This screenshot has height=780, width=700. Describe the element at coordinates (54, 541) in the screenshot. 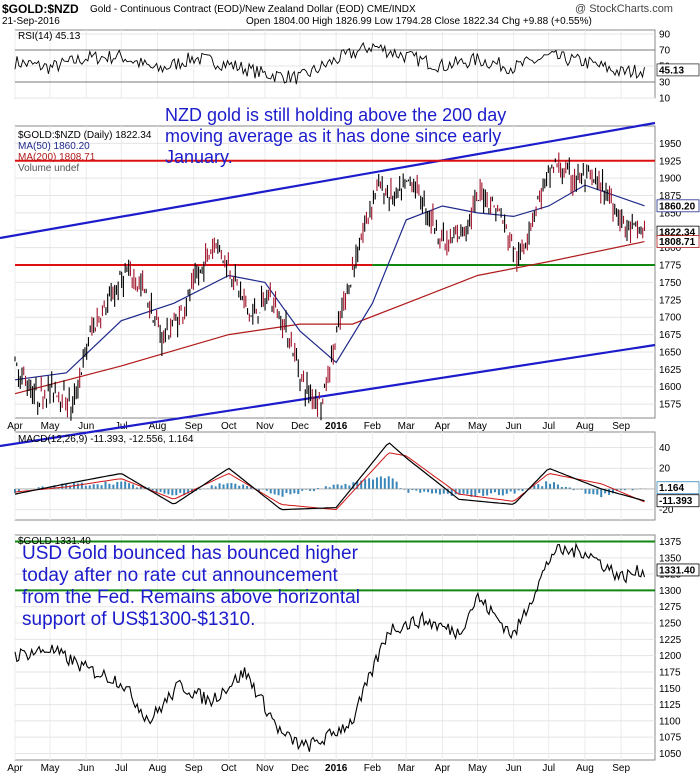

I see `usd-legend: $GOLD 1331.40` at that location.